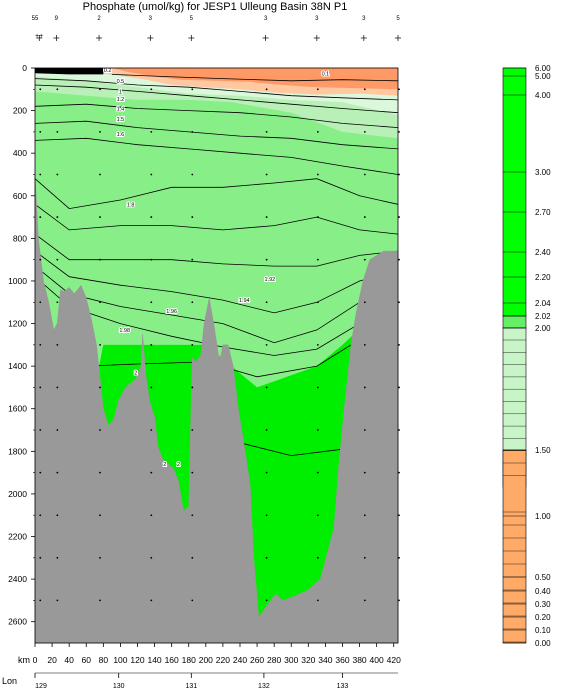 The width and height of the screenshot is (563, 694). Describe the element at coordinates (17, 622) in the screenshot. I see `y-tick-label-13: 2600` at that location.